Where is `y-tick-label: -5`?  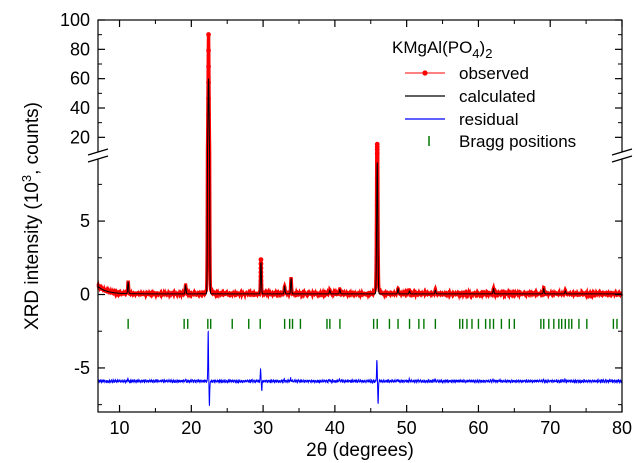 y-tick-label: -5 is located at coordinates (82, 368).